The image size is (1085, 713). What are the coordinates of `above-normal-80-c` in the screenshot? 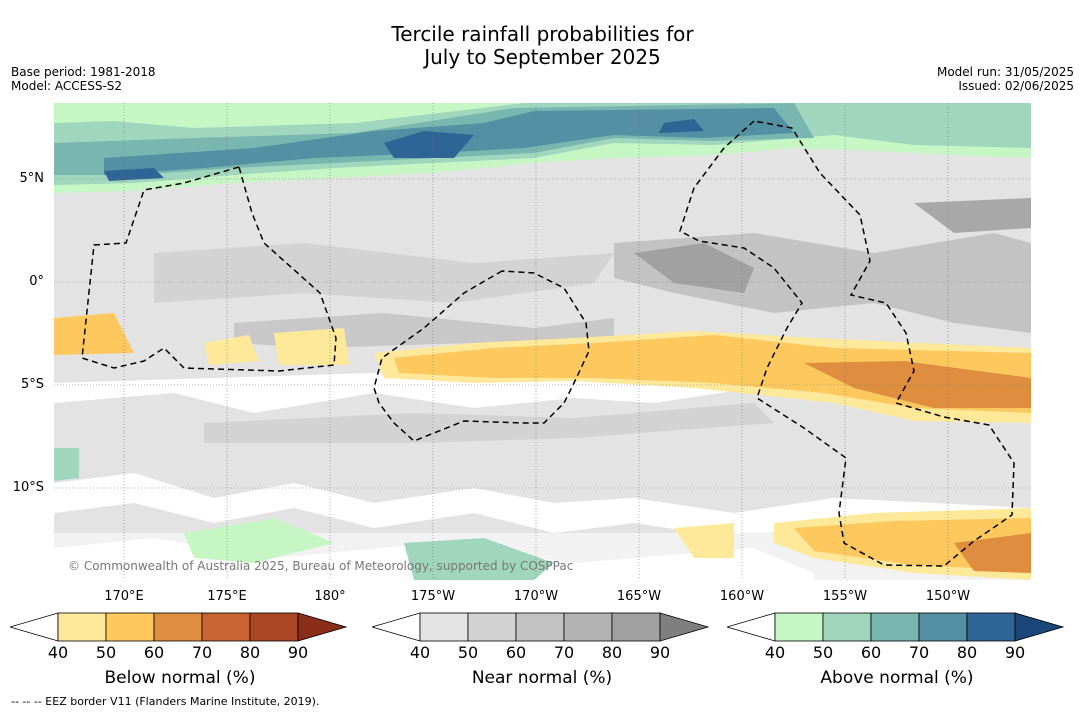 It's located at (134, 174).